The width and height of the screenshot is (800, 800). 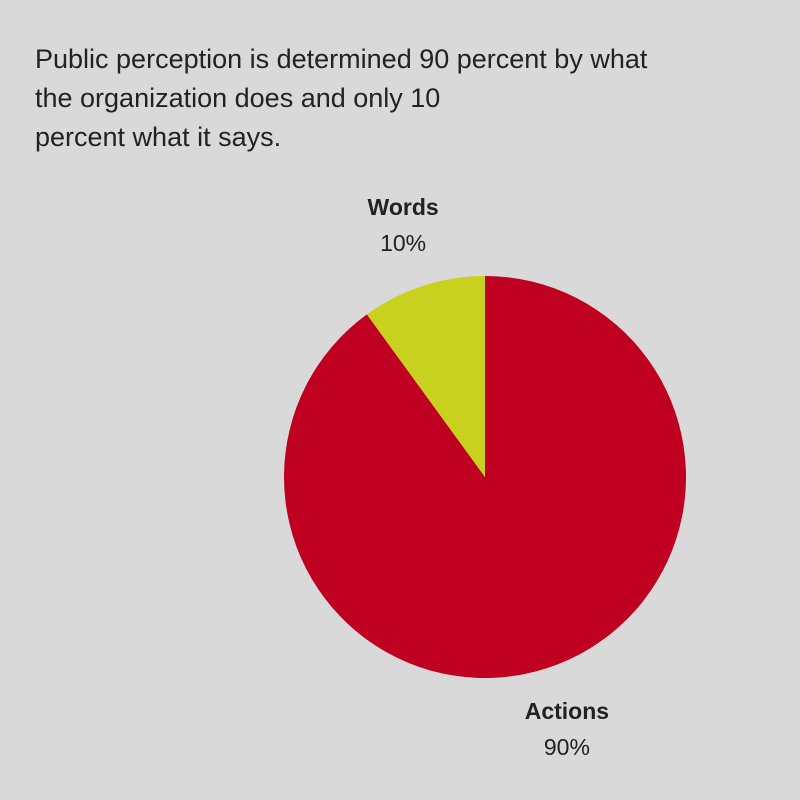 What do you see at coordinates (567, 747) in the screenshot?
I see `slice-value-label: 90%` at bounding box center [567, 747].